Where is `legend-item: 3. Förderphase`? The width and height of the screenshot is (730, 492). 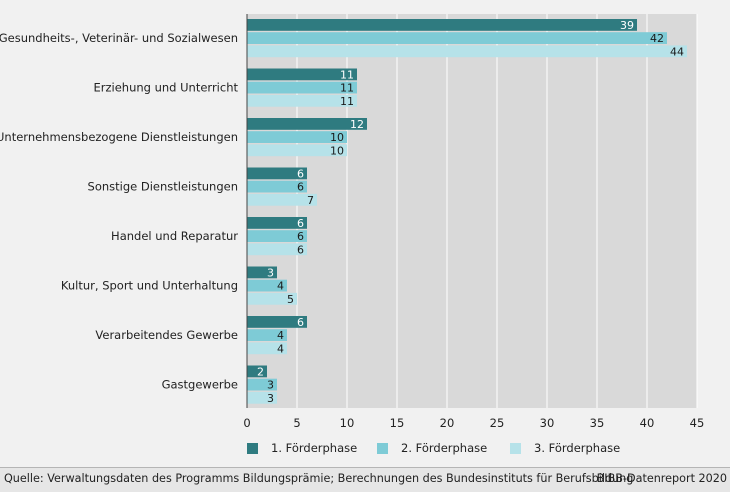
legend-item: 3. Förderphase is located at coordinates (565, 448).